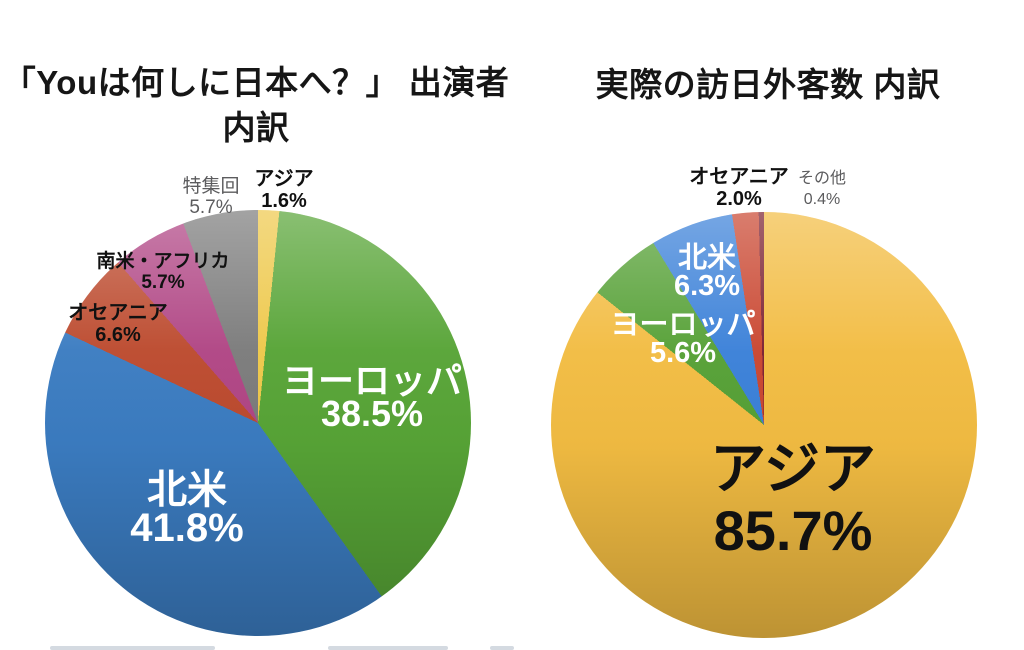 This screenshot has height=650, width=1024. I want to click on slice-value-label: 38.5%, so click(372, 413).